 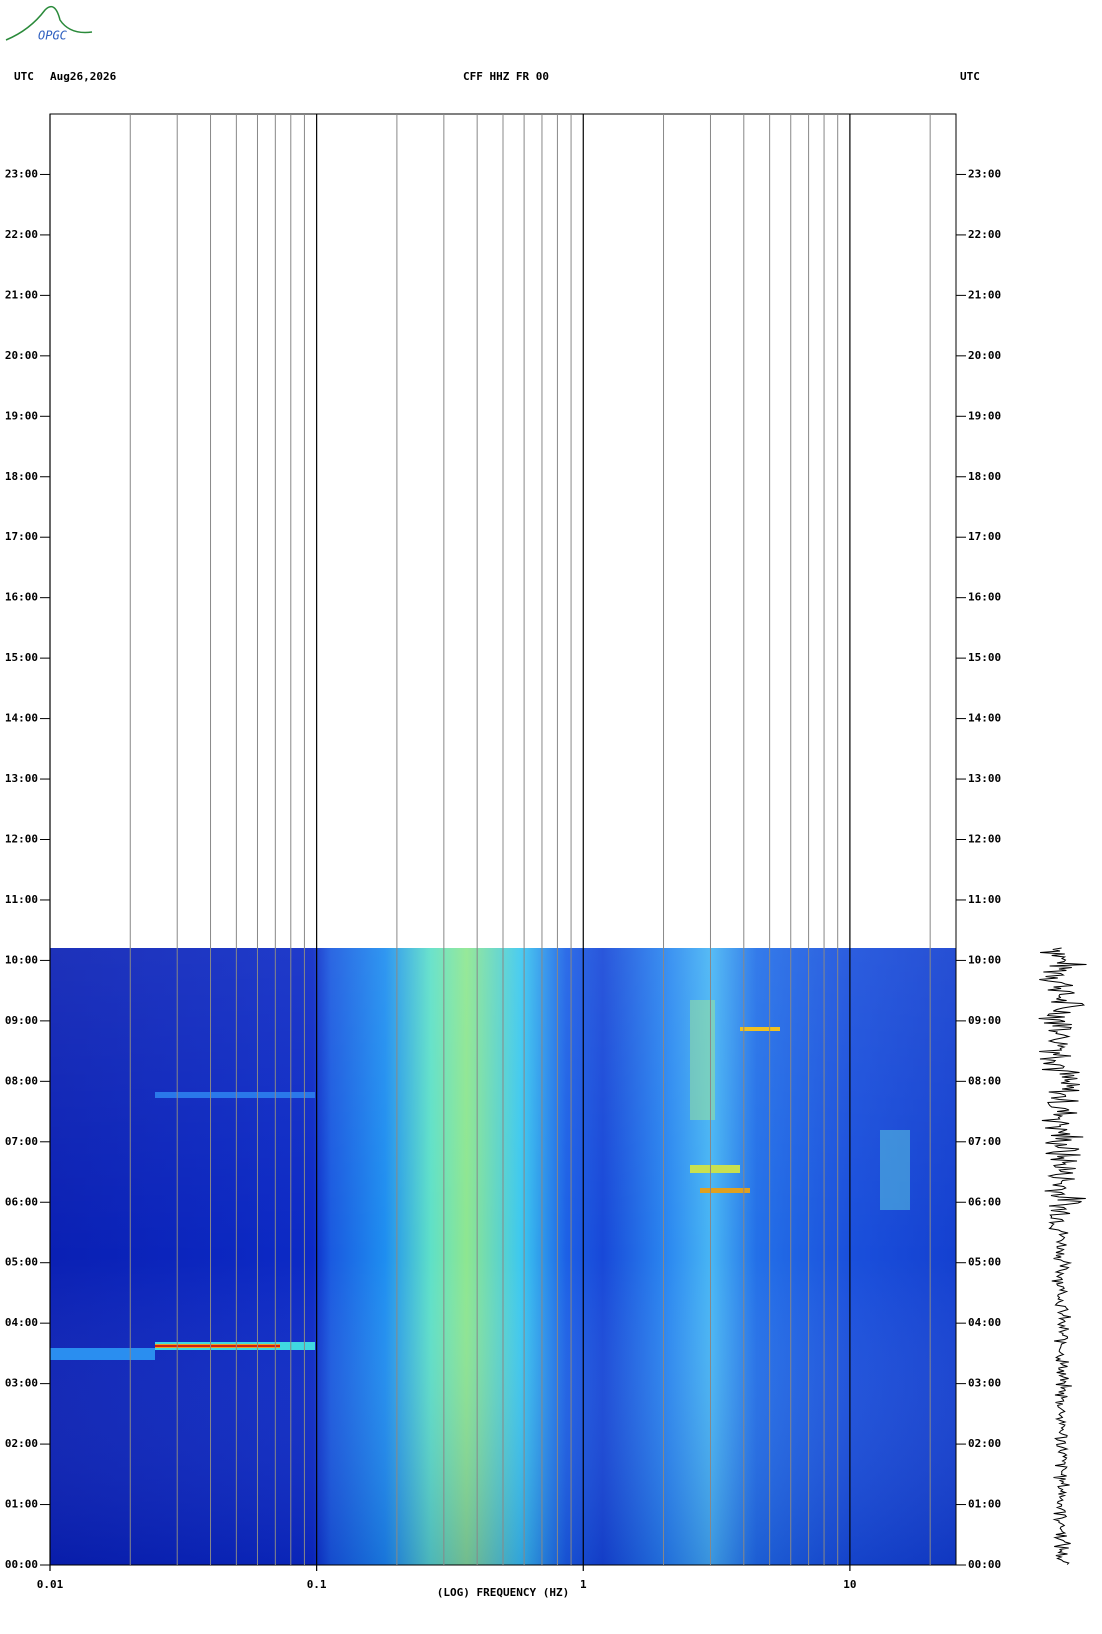 I want to click on x-tick-label: 10, so click(x=849, y=1584).